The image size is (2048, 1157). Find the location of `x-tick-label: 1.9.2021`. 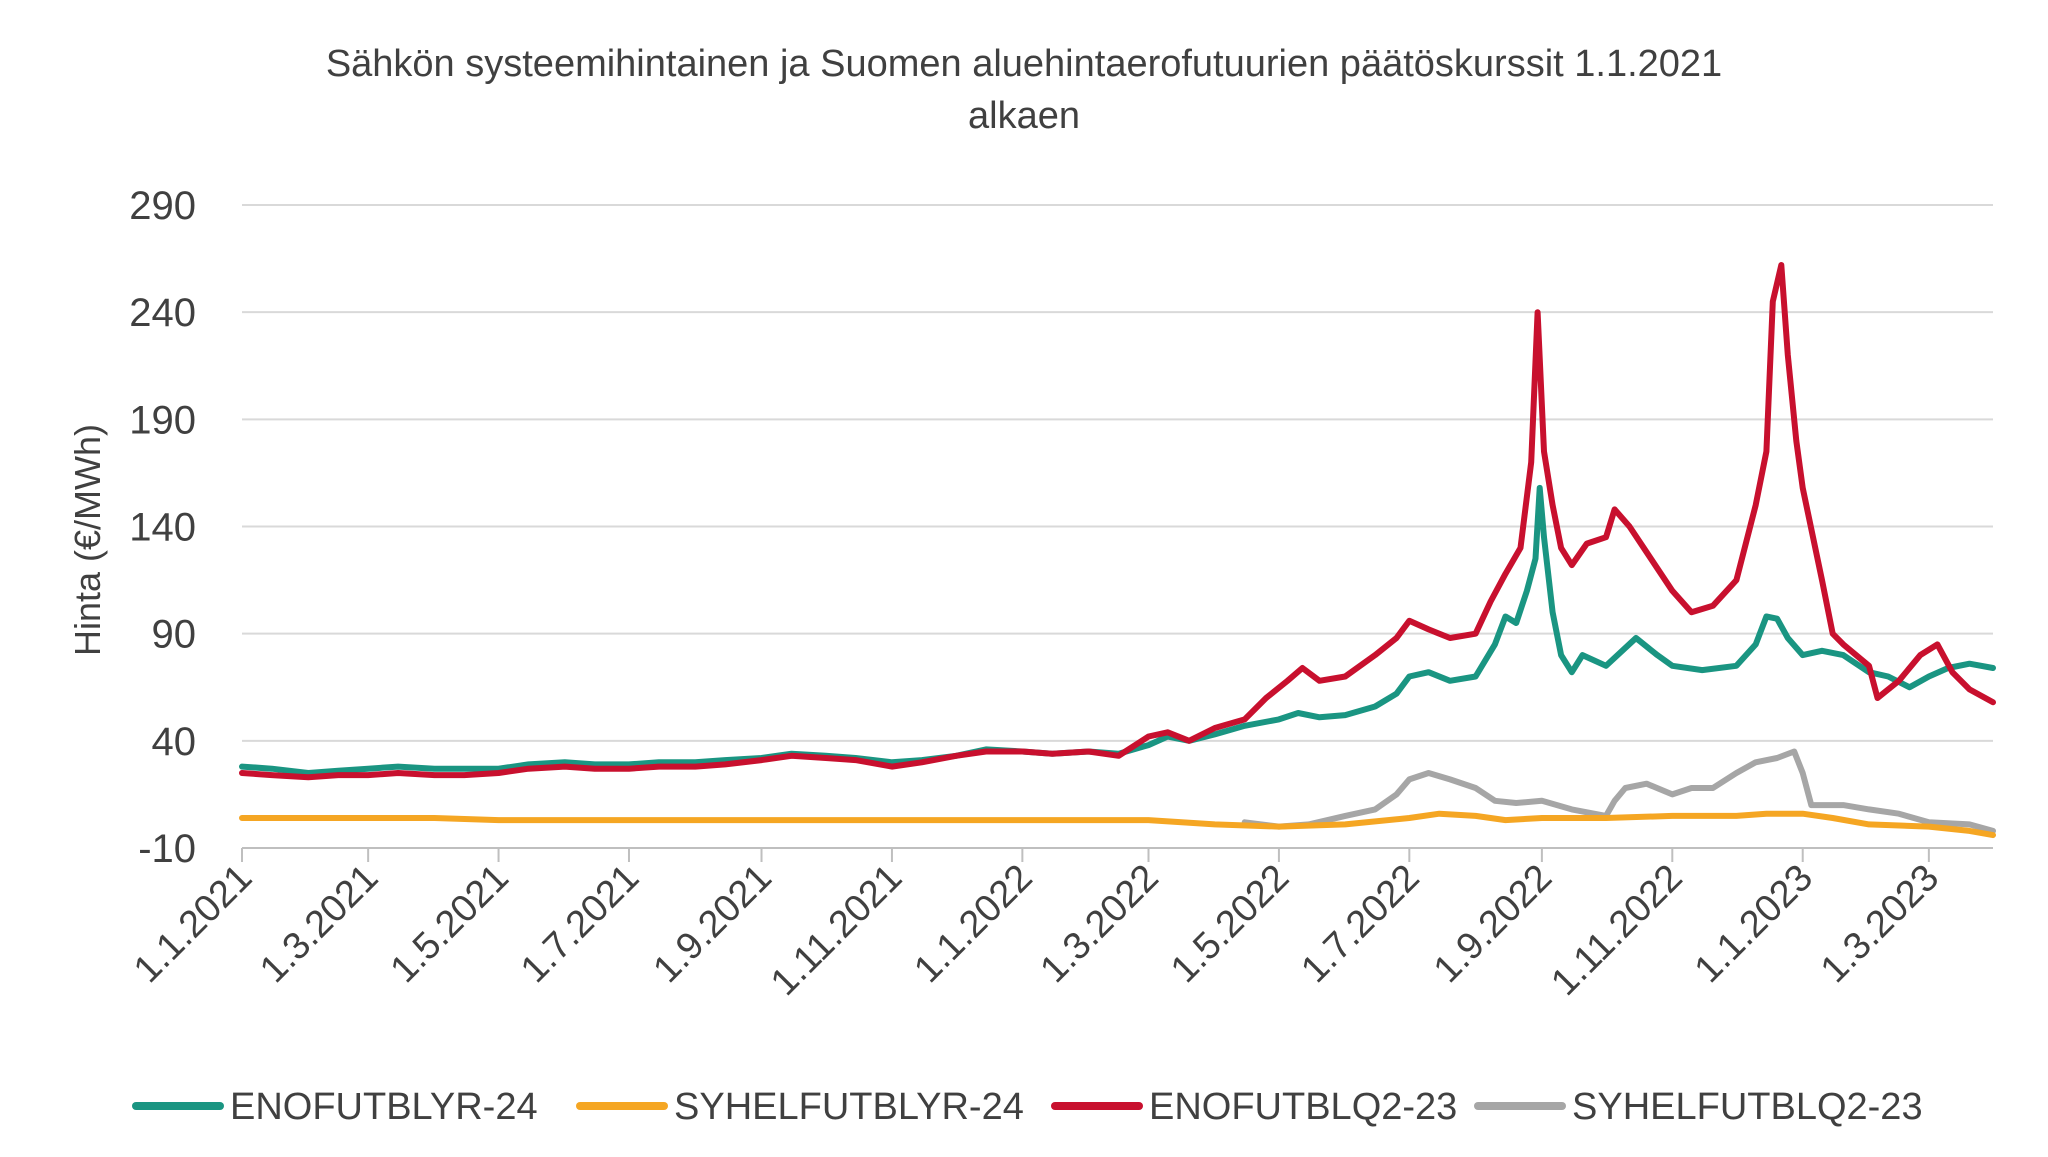

x-tick-label: 1.9.2021 is located at coordinates (713, 924).